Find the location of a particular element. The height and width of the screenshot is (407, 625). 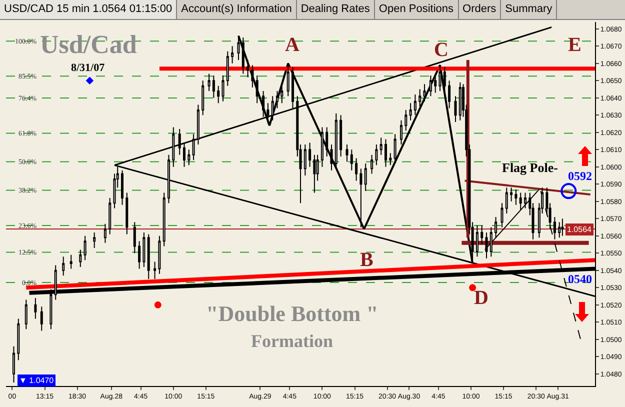

annotation: Usd/Cad is located at coordinates (89, 44).